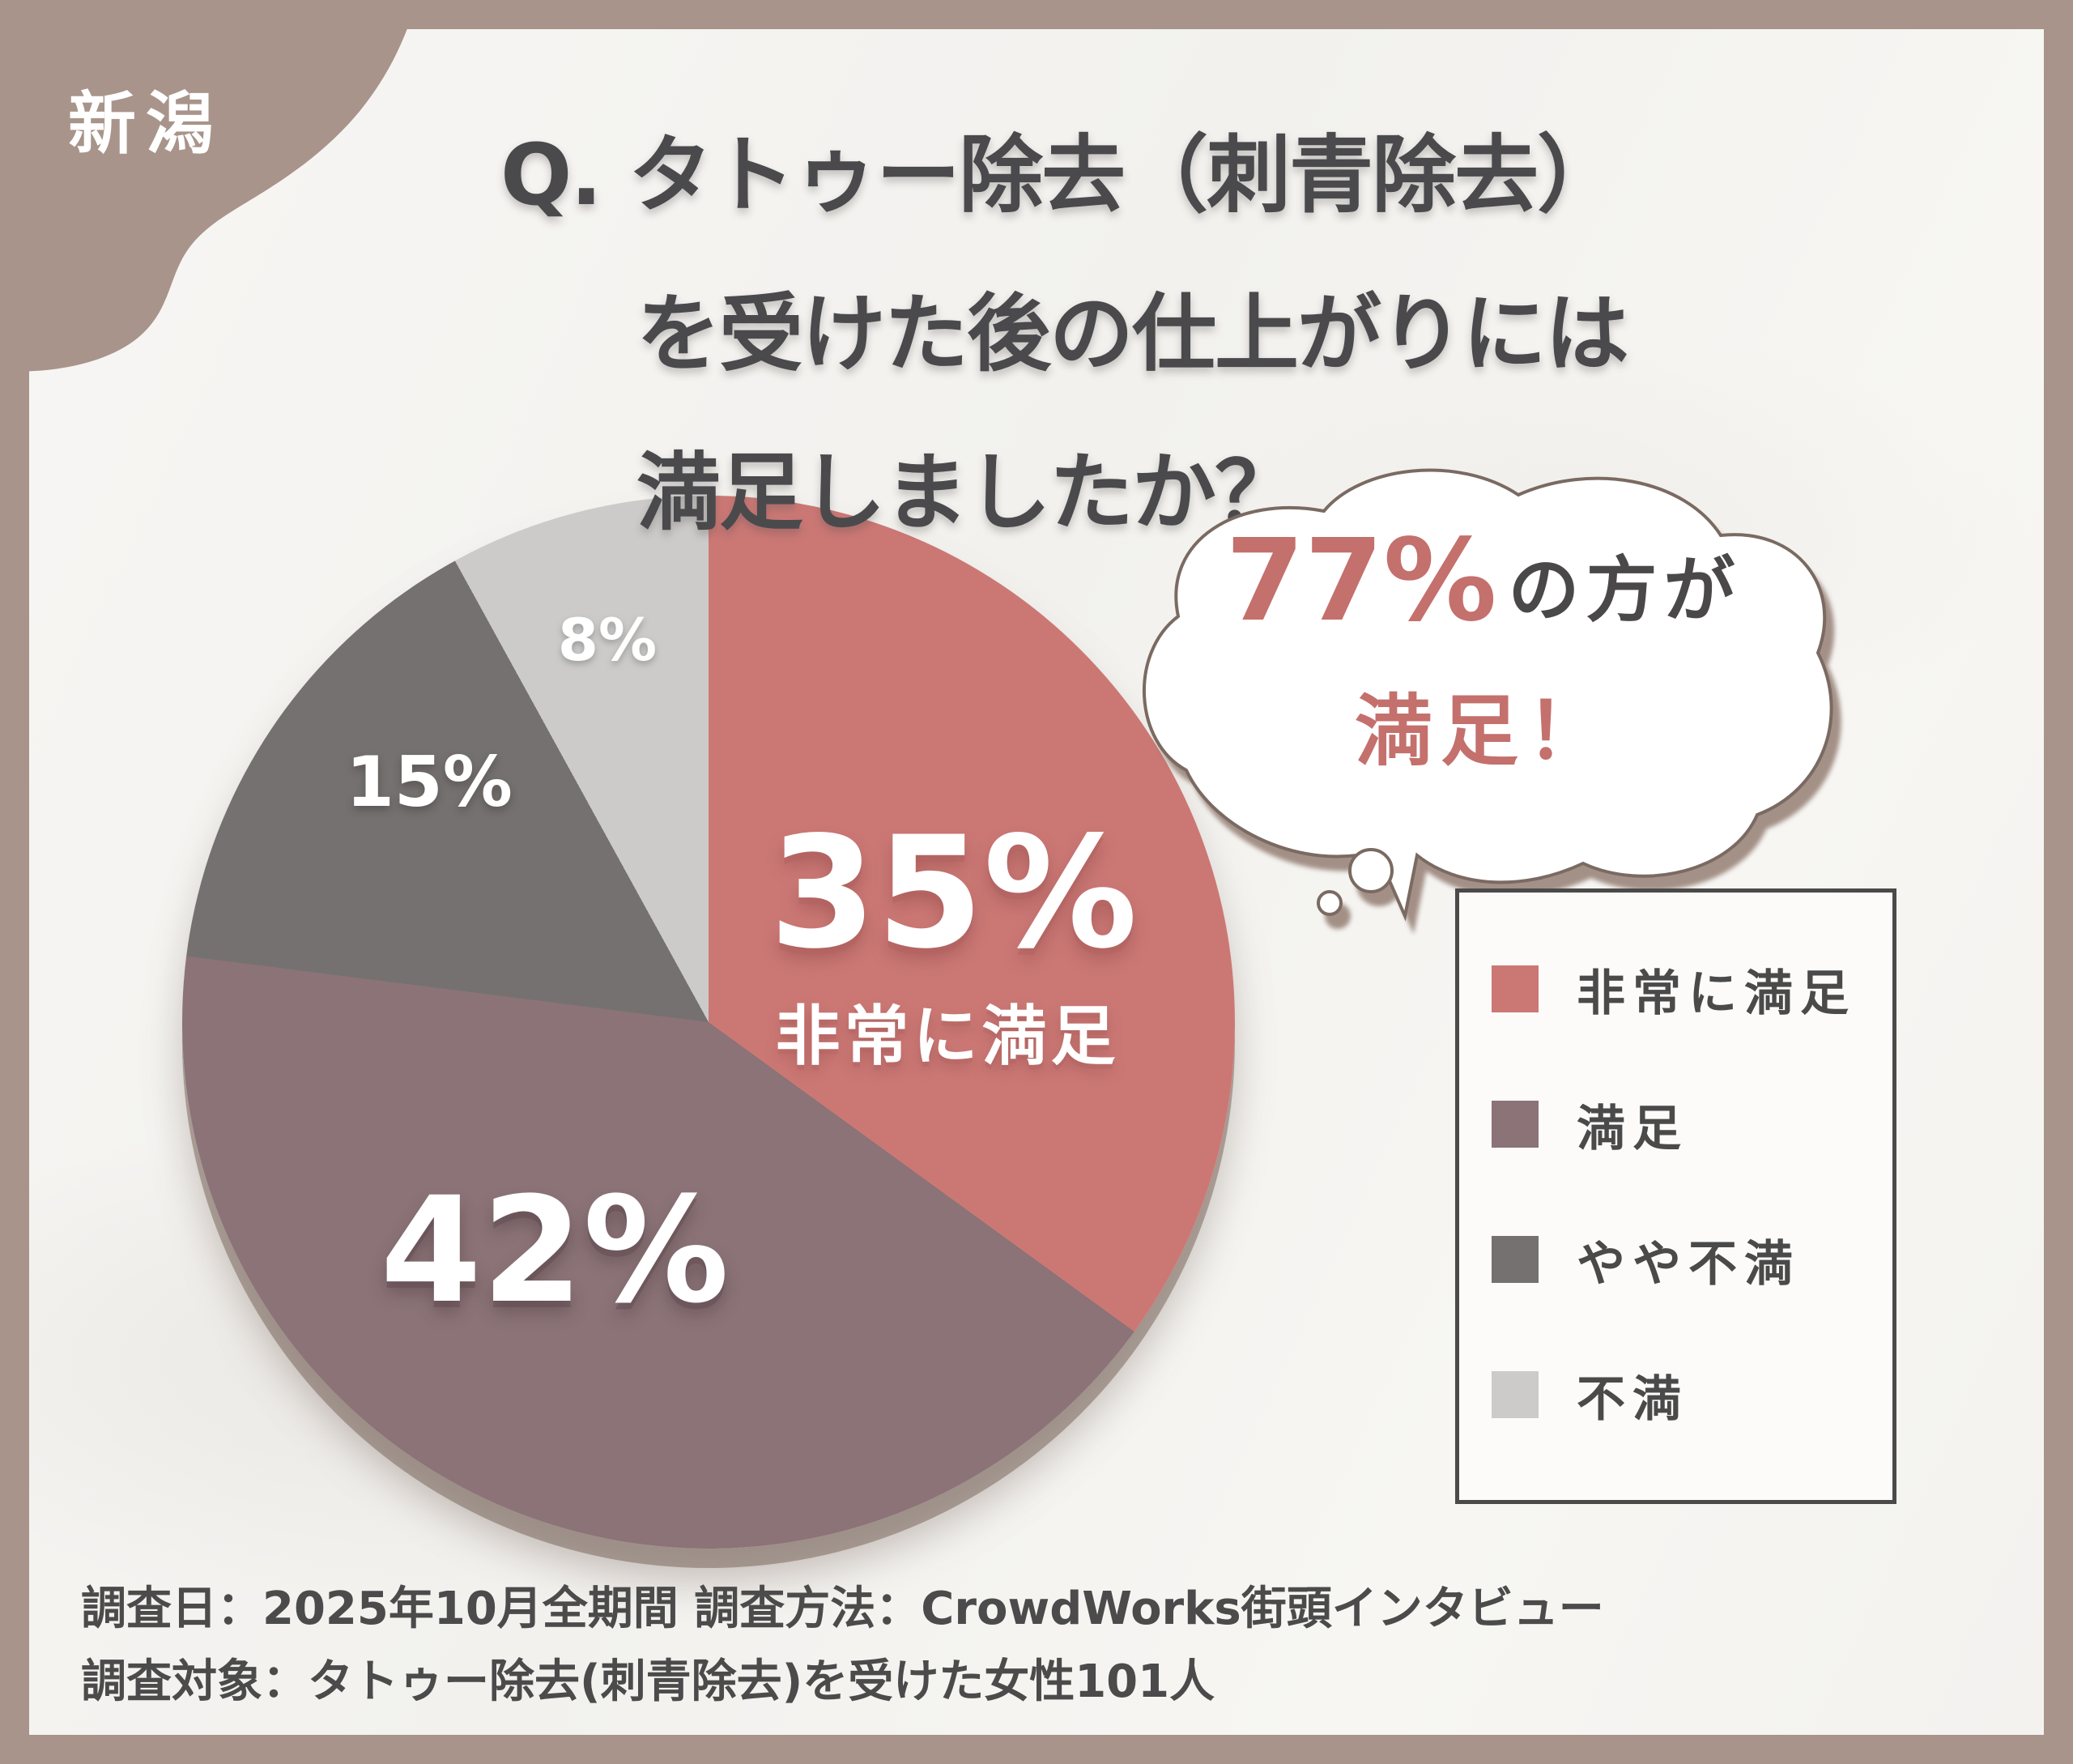 The image size is (2073, 1764). I want to click on legend-item-dissatisfied: 不満, so click(1692, 1399).